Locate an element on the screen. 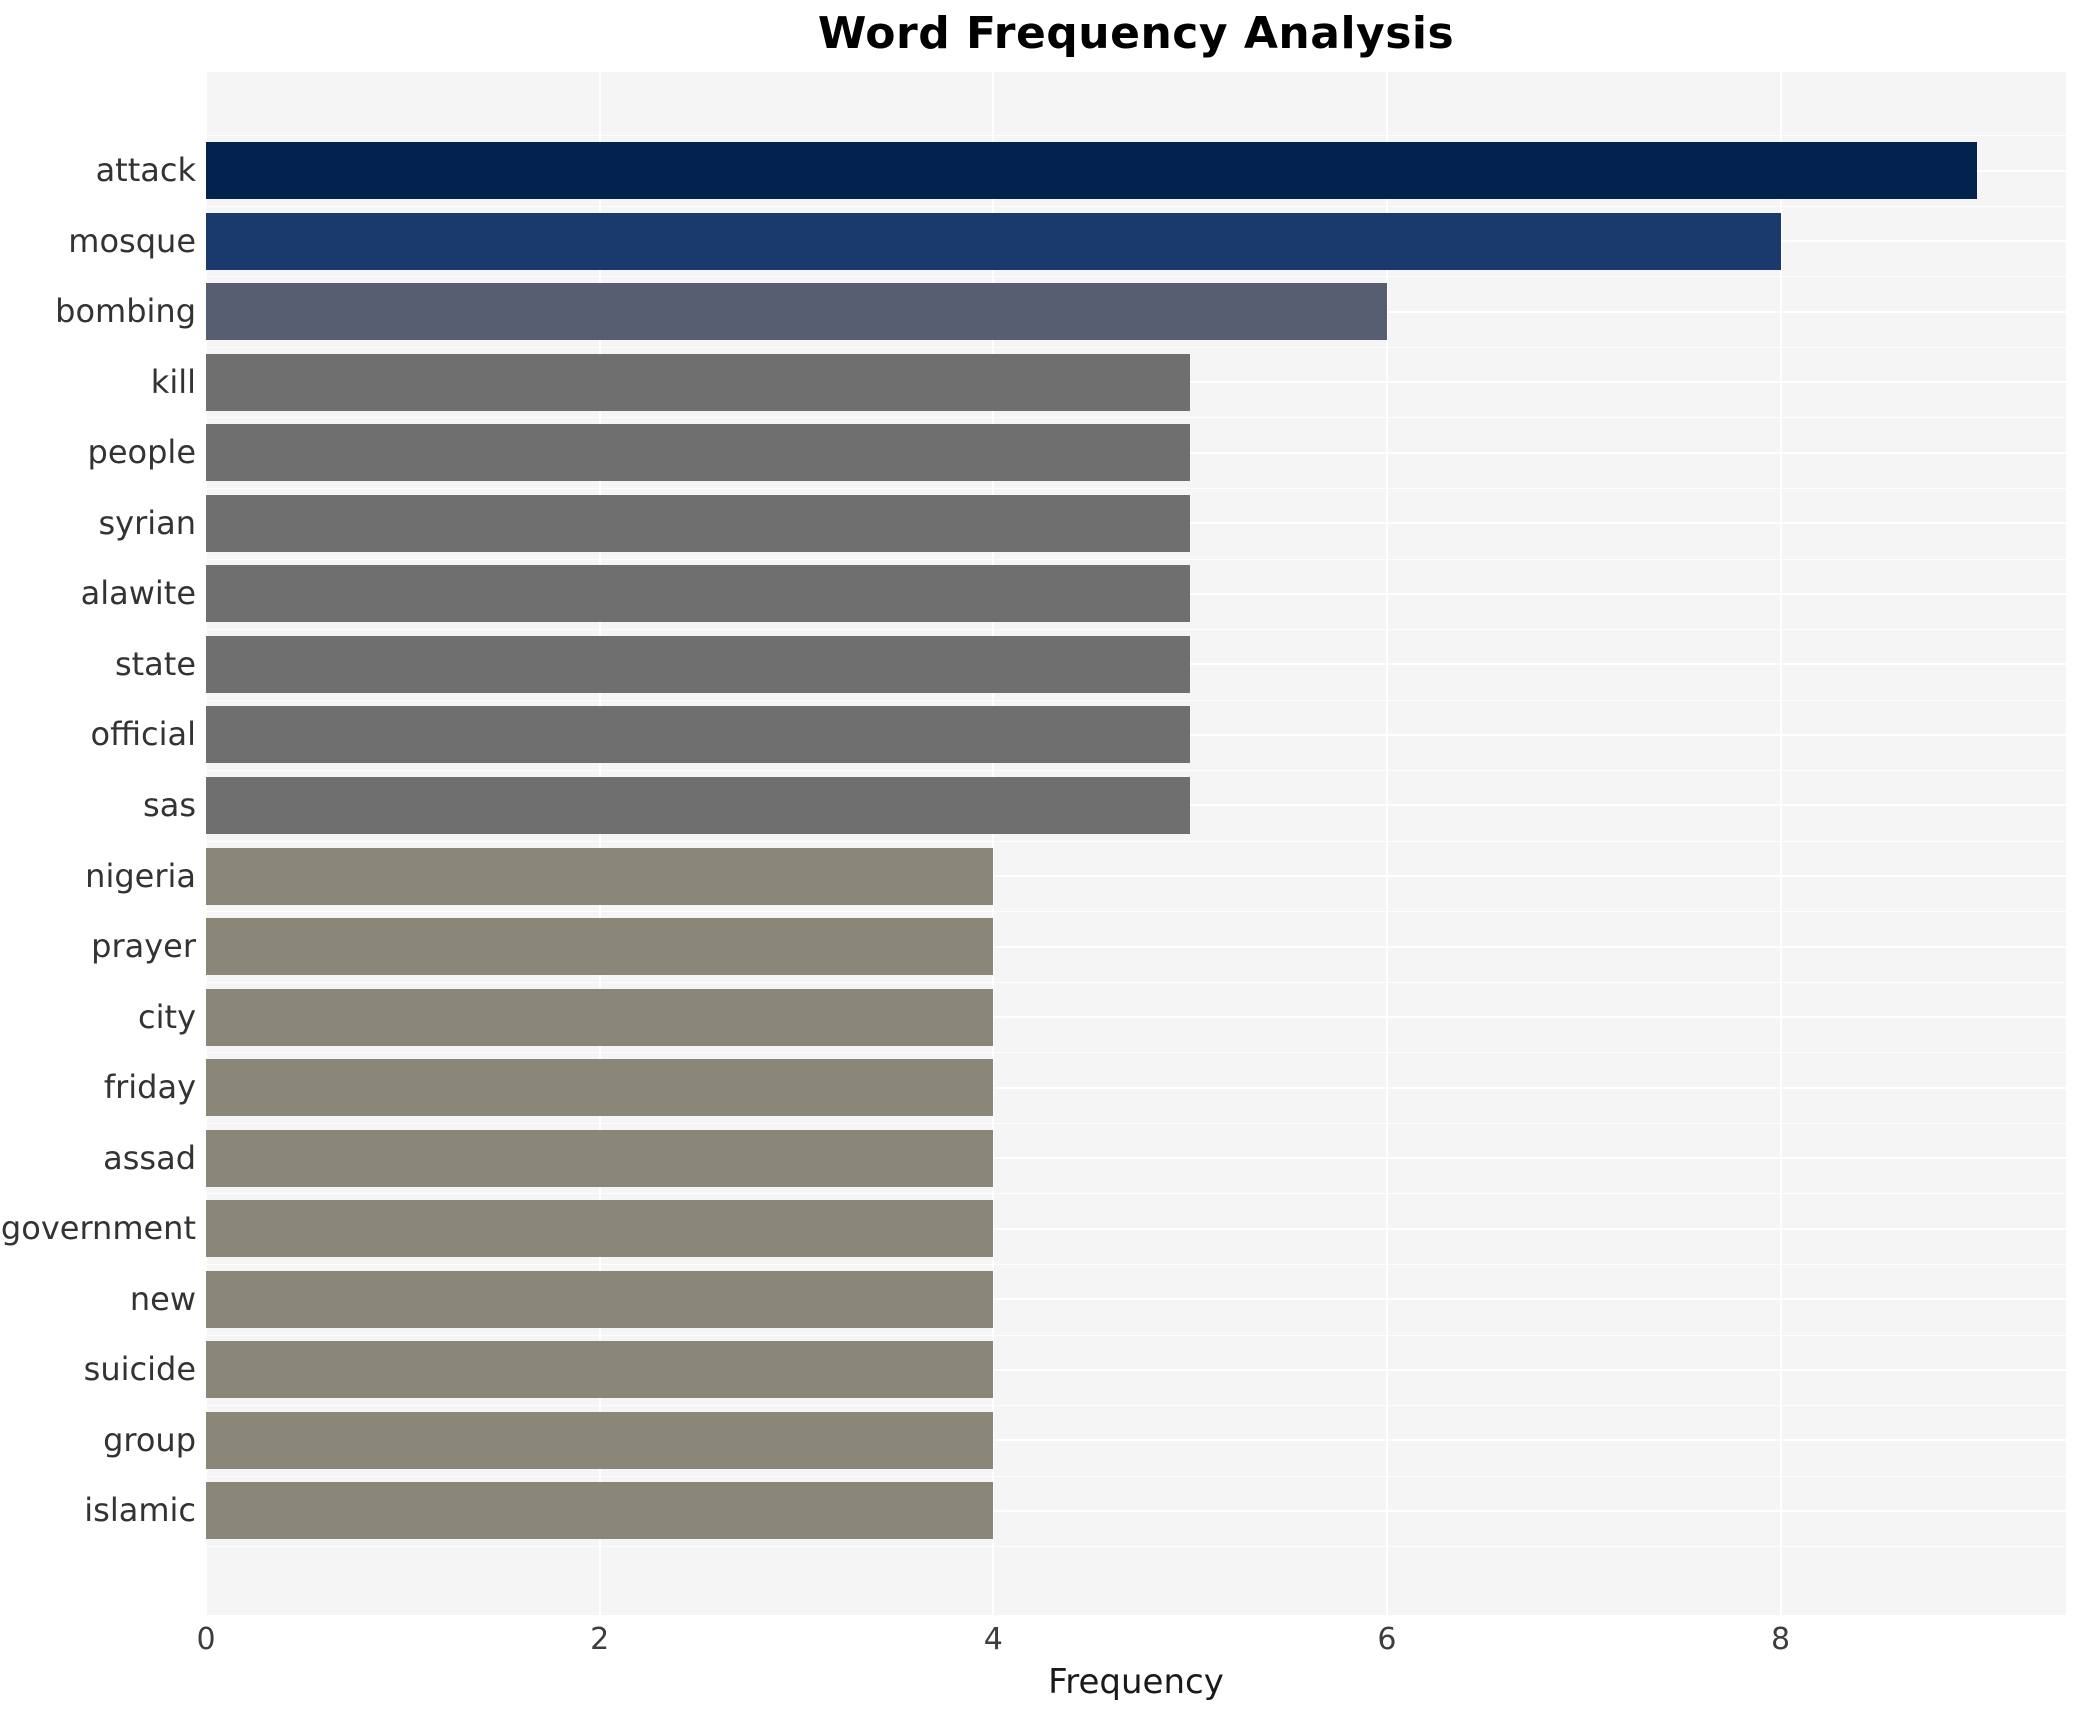 The image size is (2085, 1710). y-label-official: official is located at coordinates (143, 734).